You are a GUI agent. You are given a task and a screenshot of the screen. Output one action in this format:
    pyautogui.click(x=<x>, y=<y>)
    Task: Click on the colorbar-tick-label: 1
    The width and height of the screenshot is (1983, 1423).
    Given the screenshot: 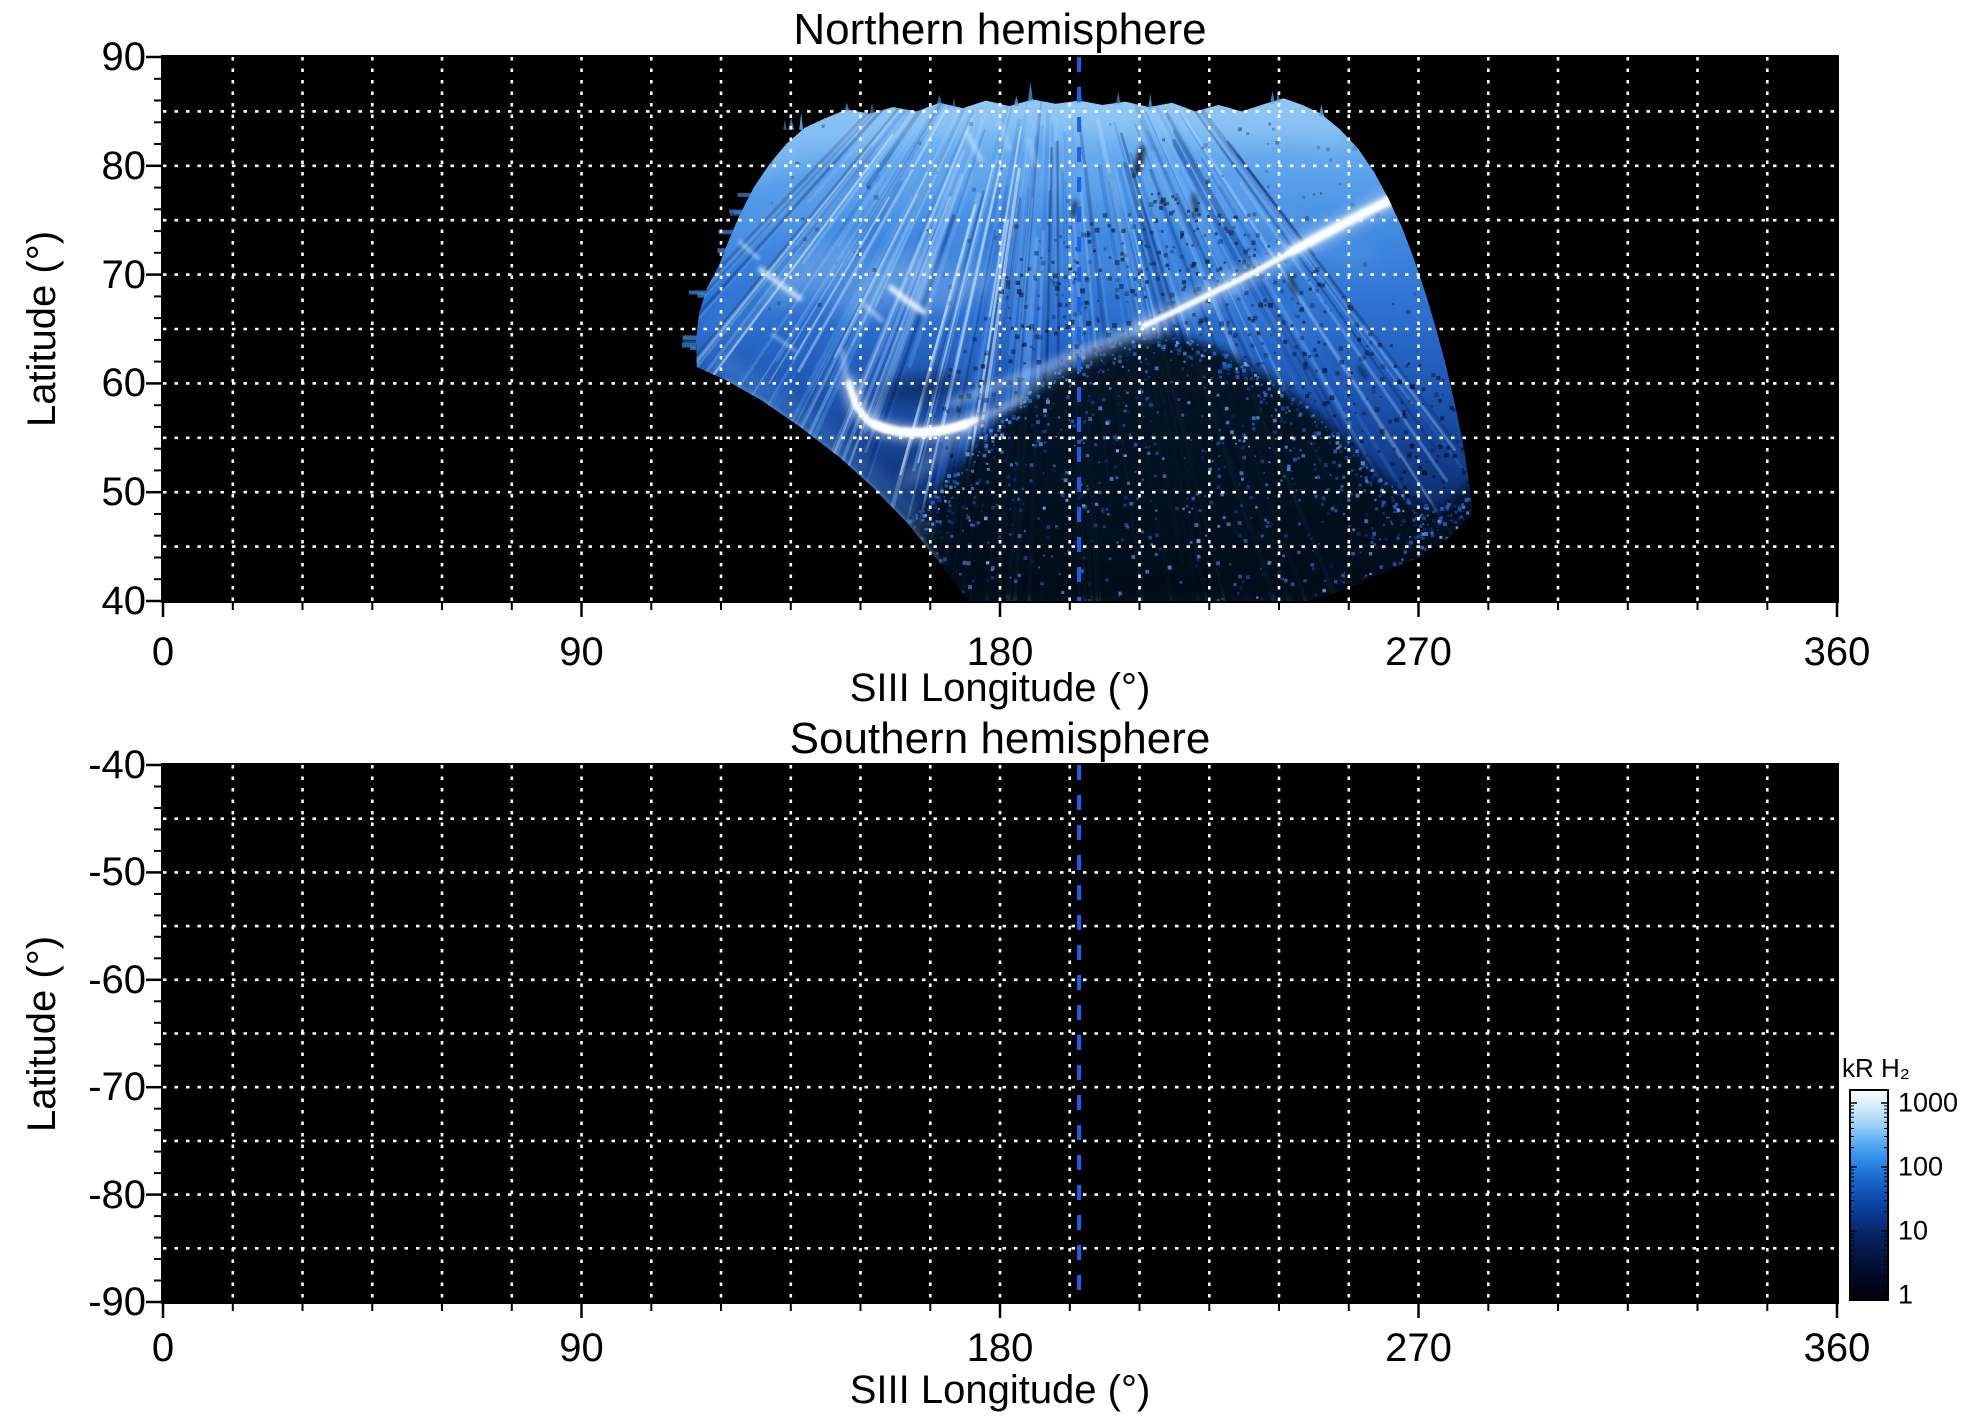 What is the action you would take?
    pyautogui.click(x=1906, y=1294)
    